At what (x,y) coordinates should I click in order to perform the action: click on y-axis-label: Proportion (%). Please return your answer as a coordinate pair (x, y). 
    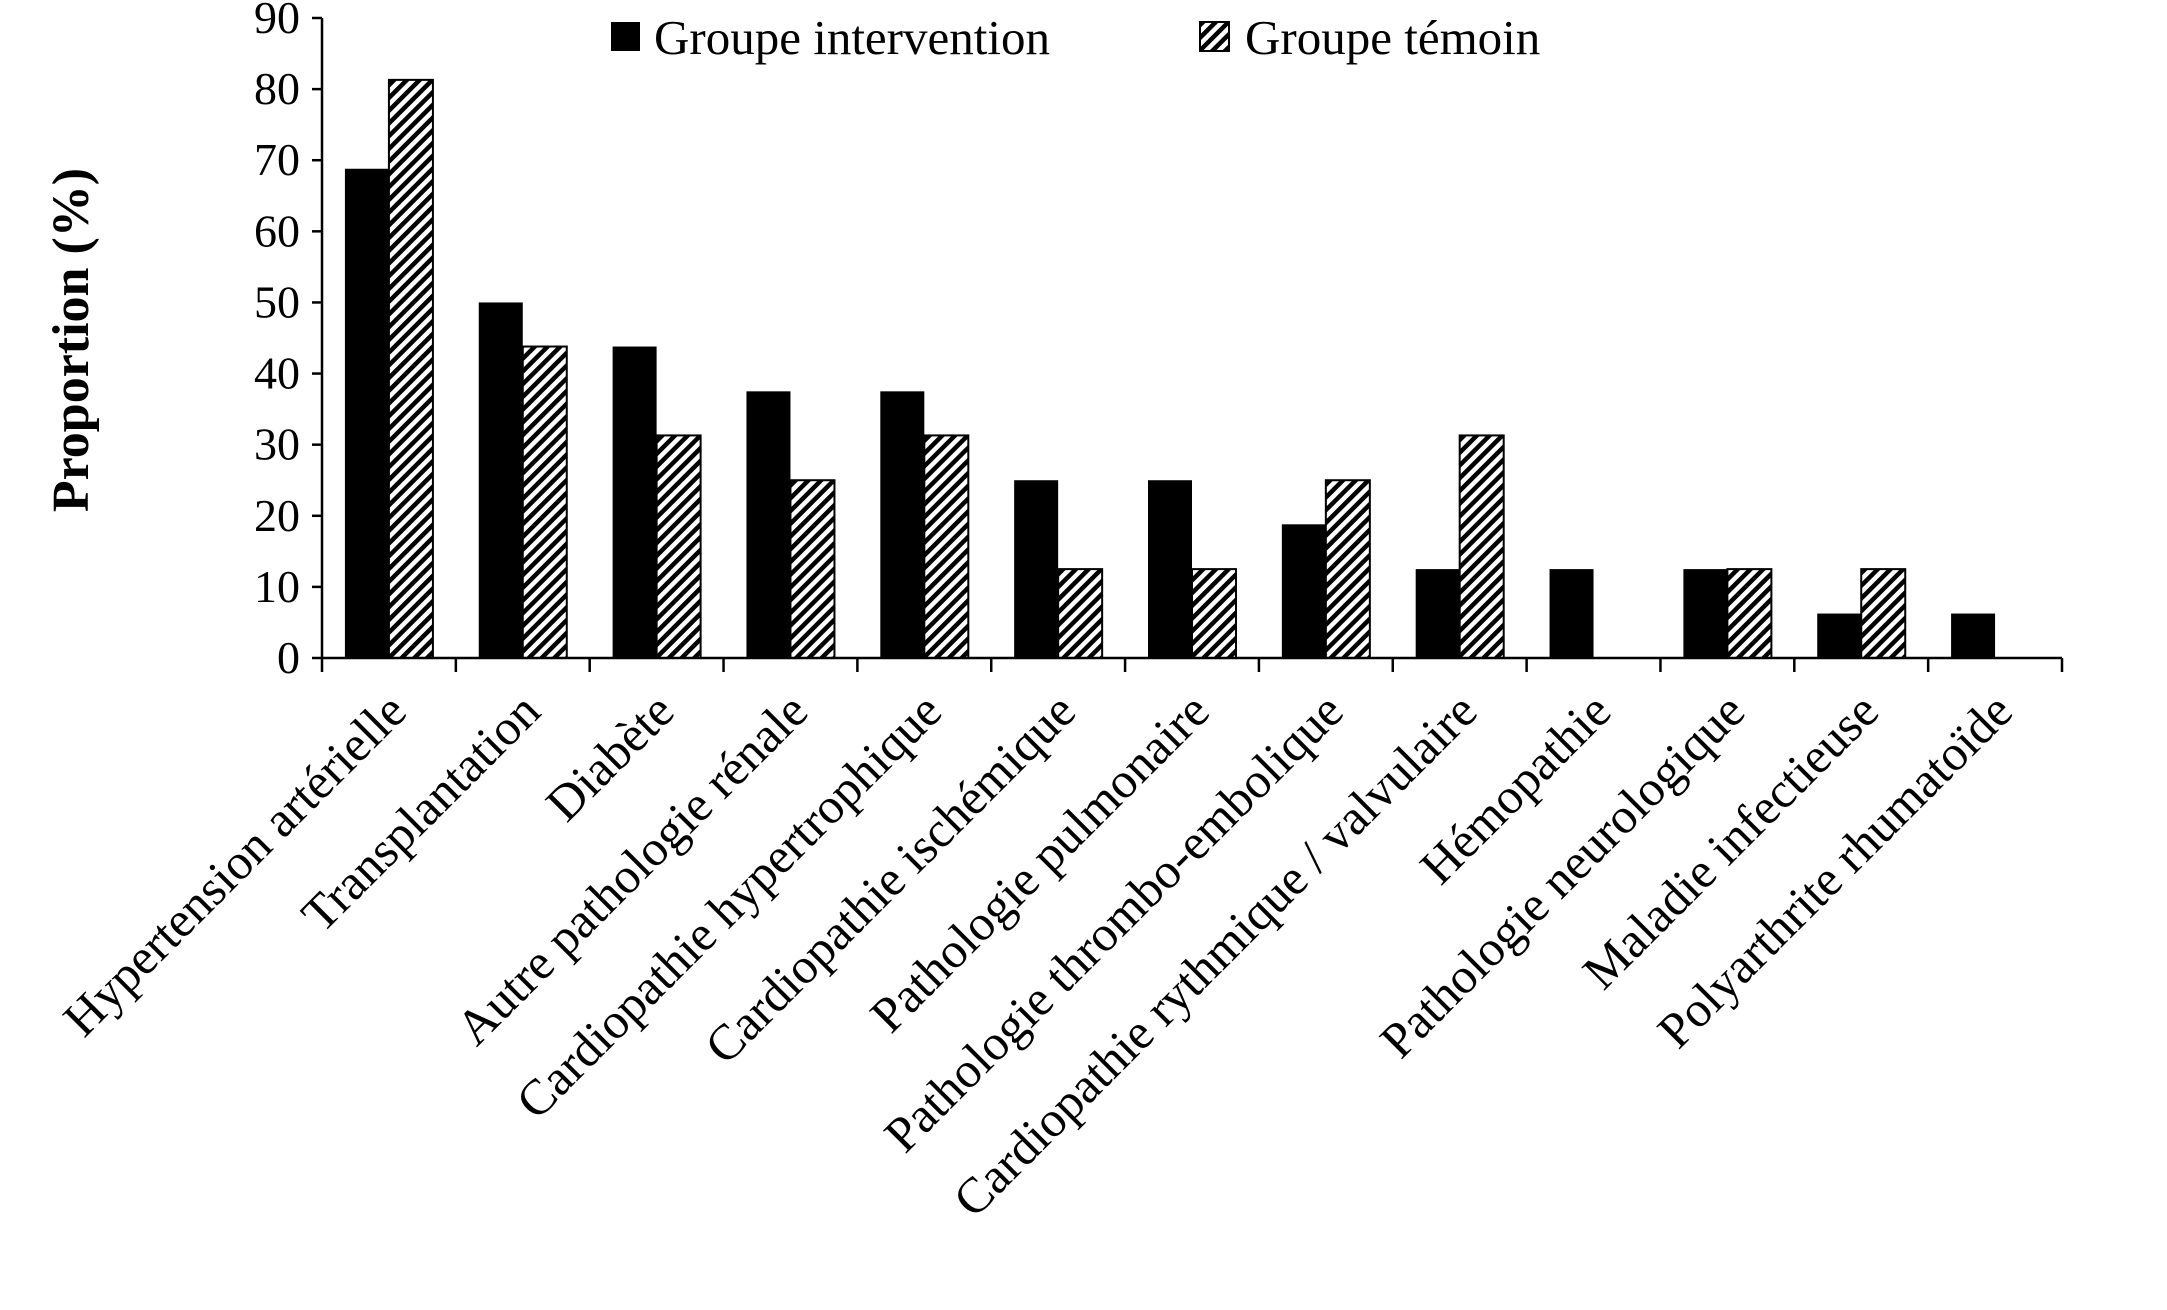
    Looking at the image, I should click on (71, 340).